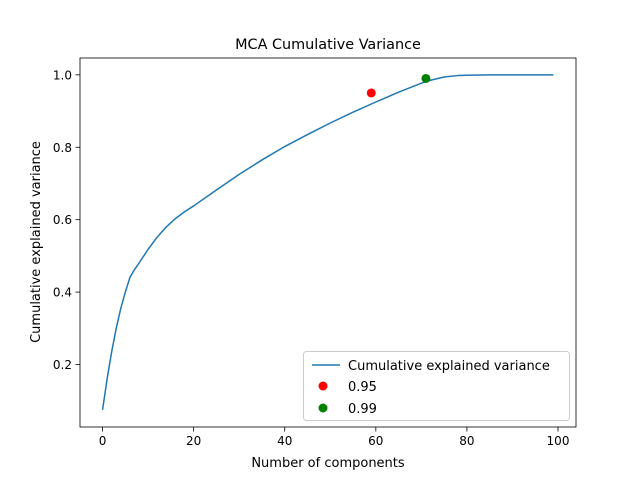  I want to click on x-tick-label: 80, so click(466, 441).